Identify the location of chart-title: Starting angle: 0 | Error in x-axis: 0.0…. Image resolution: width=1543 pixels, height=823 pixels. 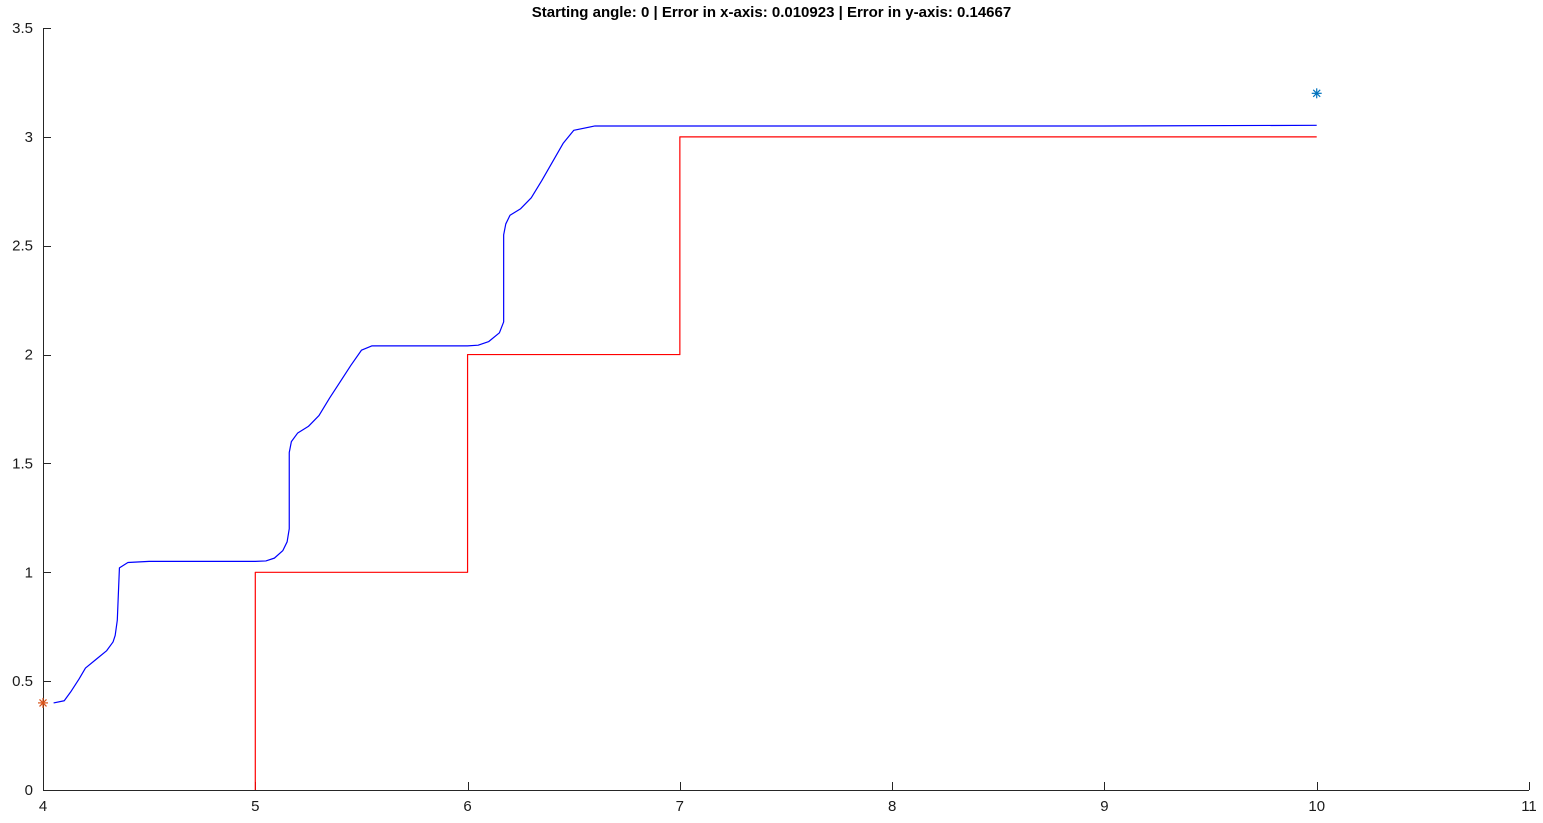
(771, 12).